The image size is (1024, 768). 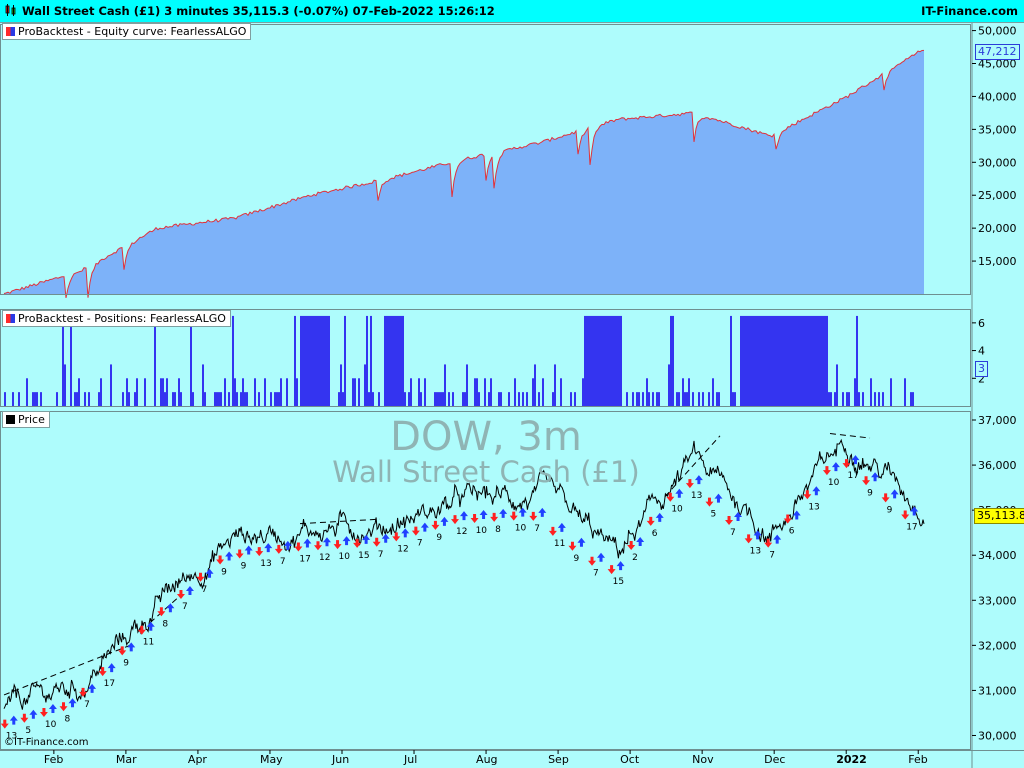 I want to click on equity-panel-label: ProBacktest - Equity curve: FearlessALGO, so click(x=127, y=31).